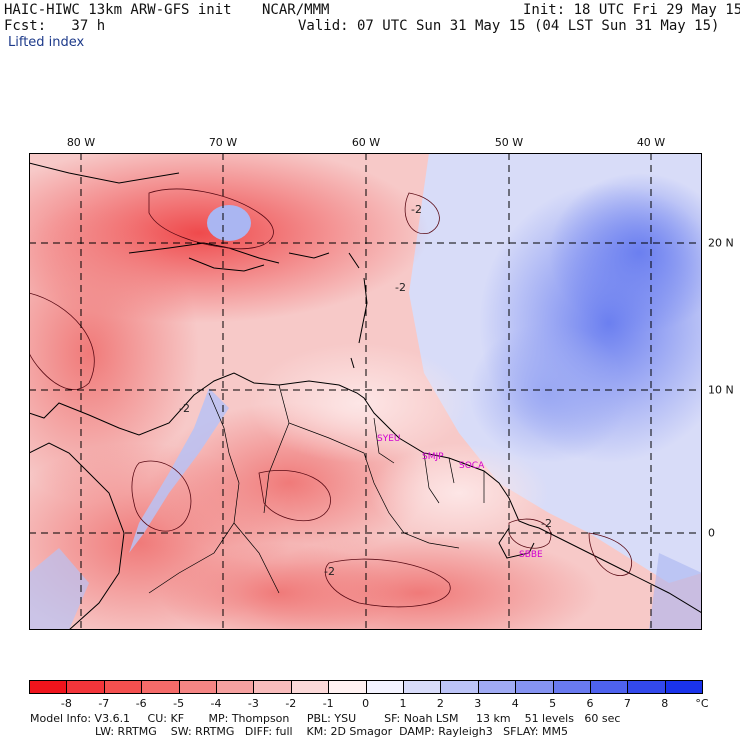  What do you see at coordinates (711, 533) in the screenshot?
I see `lat-label-0: 0` at bounding box center [711, 533].